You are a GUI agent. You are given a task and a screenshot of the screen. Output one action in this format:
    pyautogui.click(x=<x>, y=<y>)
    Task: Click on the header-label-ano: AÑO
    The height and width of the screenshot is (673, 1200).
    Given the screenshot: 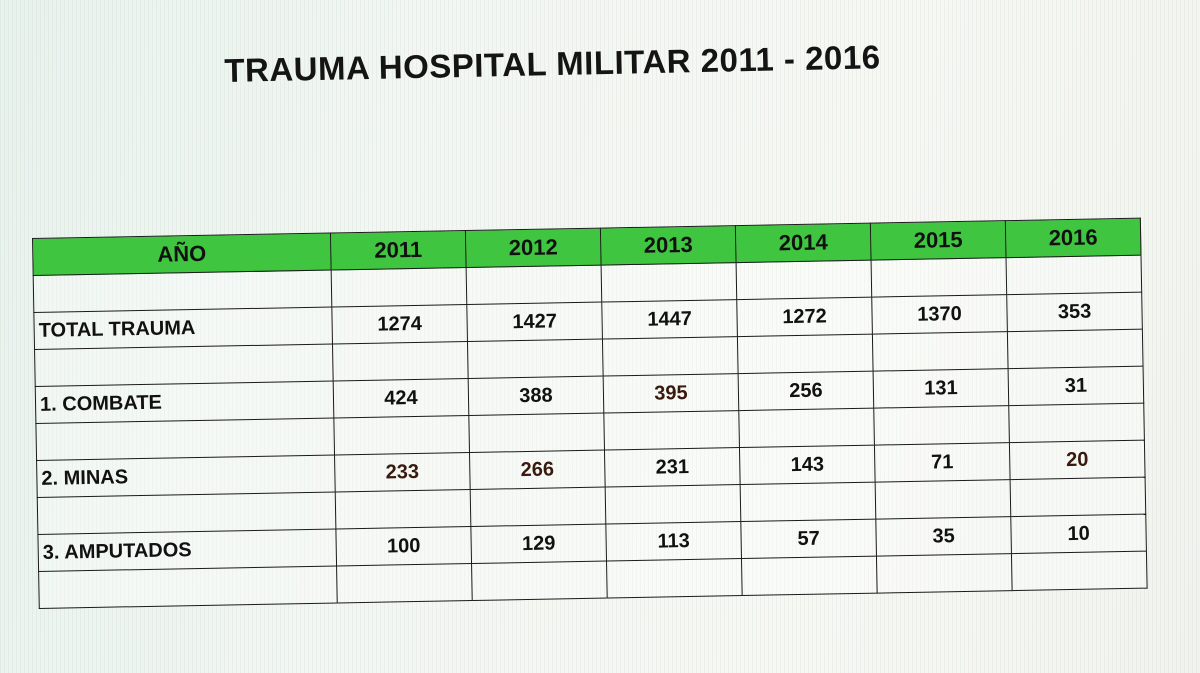 What is the action you would take?
    pyautogui.click(x=182, y=254)
    